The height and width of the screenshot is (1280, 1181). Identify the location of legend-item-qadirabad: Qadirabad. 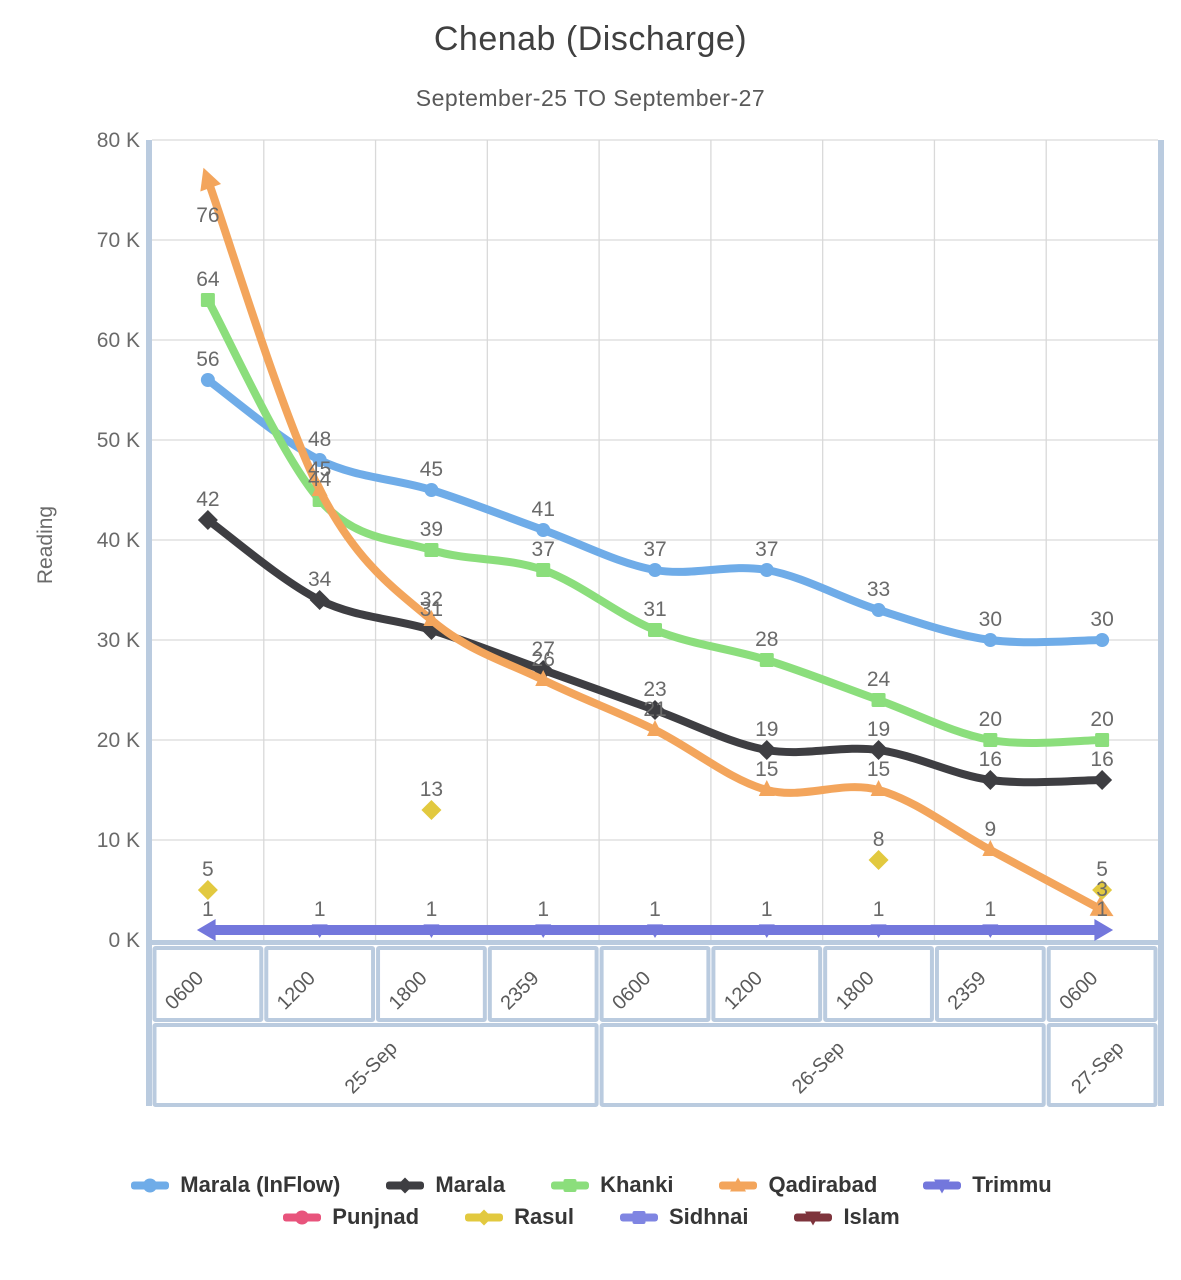
(797, 1185).